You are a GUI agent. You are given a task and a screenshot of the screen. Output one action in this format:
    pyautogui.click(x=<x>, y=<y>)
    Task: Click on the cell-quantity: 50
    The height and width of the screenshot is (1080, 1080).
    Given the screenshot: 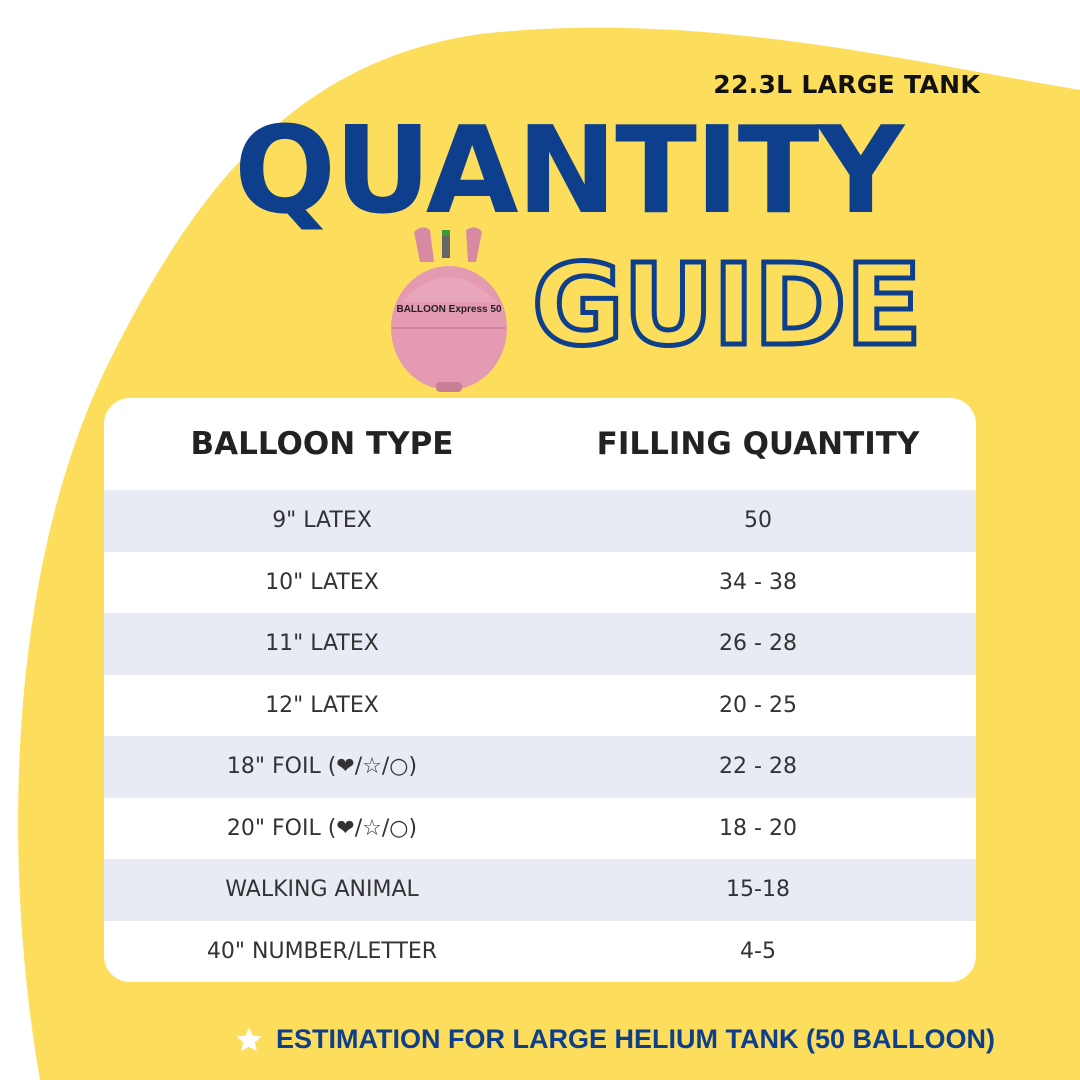 What is the action you would take?
    pyautogui.click(x=758, y=521)
    